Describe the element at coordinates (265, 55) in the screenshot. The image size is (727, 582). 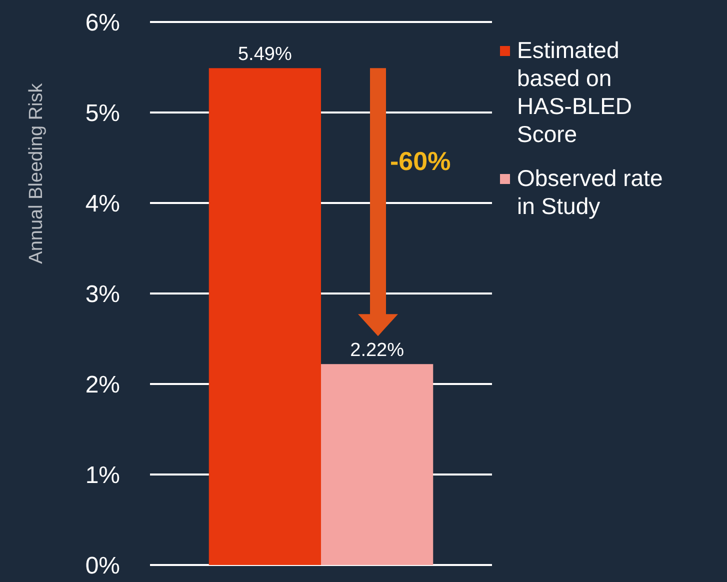
I see `text: 5.49%` at that location.